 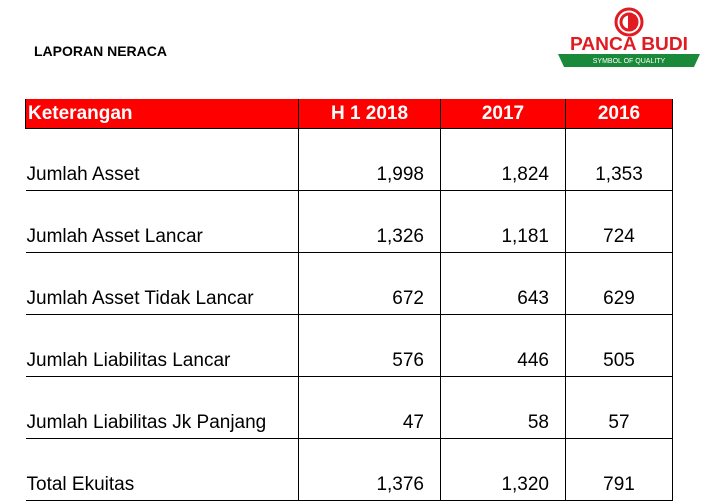 What do you see at coordinates (162, 407) in the screenshot?
I see `row-label: Jumlah Liabilitas Jk Panjang` at bounding box center [162, 407].